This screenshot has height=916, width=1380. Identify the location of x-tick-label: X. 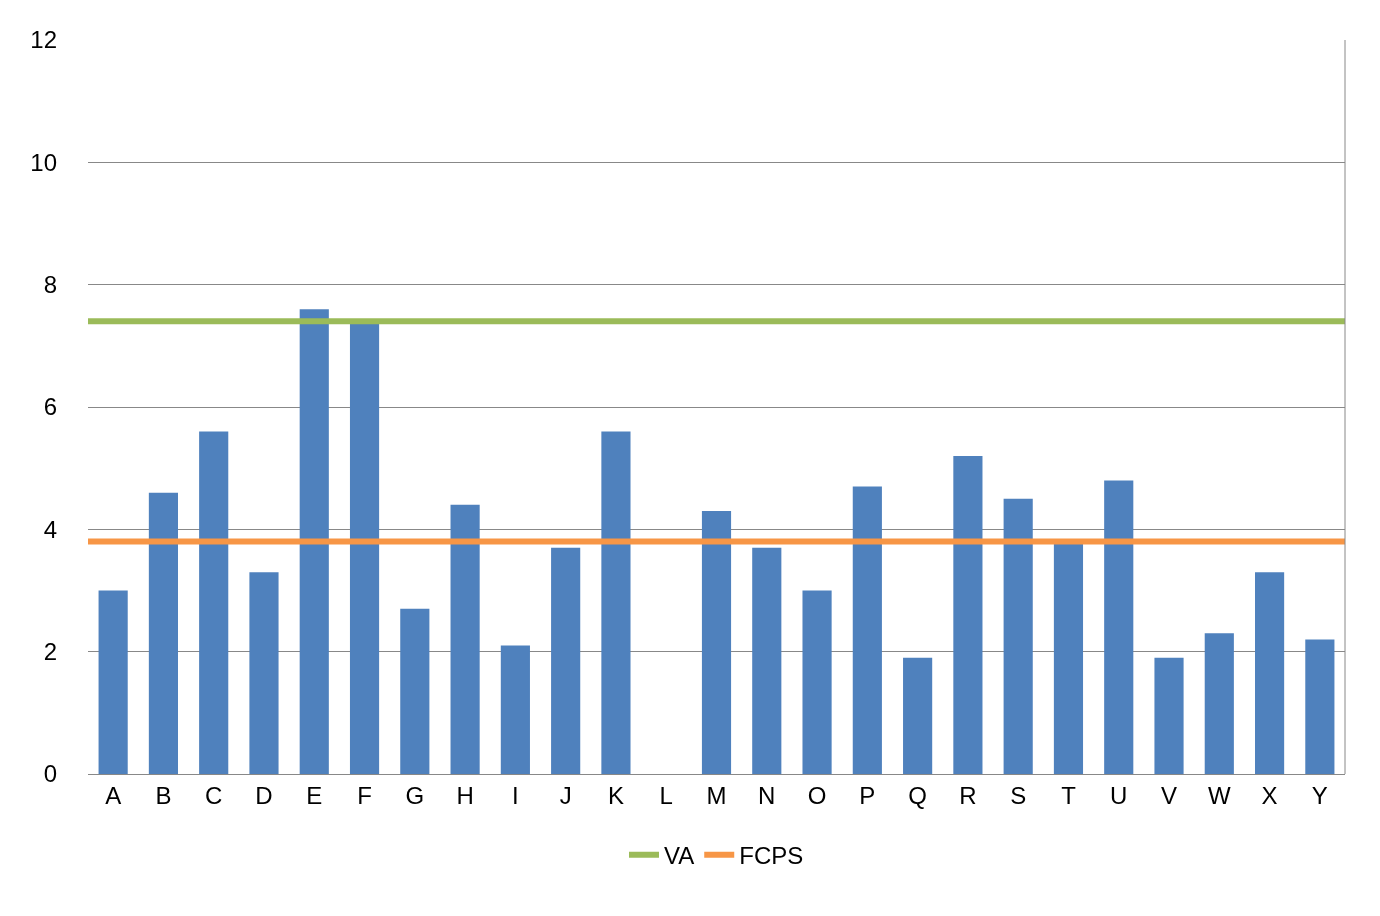
(1269, 795).